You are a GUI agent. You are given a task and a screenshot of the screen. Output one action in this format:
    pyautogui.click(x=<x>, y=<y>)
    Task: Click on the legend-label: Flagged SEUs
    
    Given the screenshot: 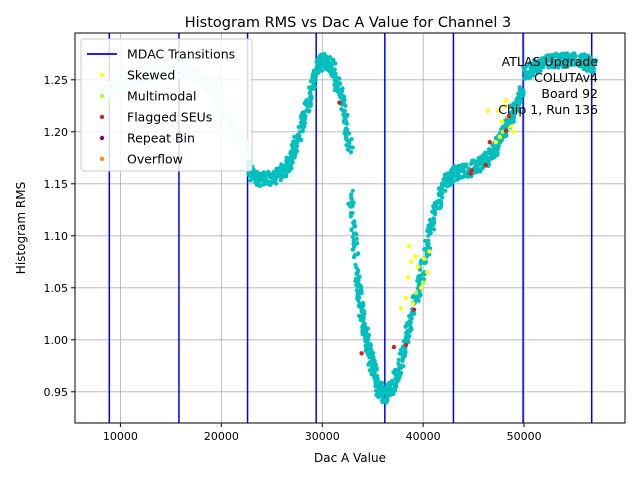 What is the action you would take?
    pyautogui.click(x=169, y=117)
    